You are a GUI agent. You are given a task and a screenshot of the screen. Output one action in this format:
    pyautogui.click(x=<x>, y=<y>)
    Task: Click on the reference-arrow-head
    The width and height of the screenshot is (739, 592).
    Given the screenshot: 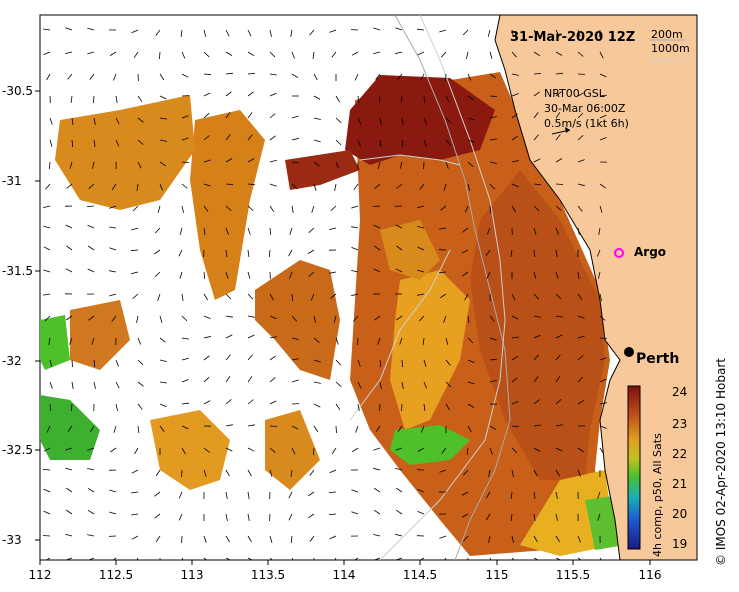 What is the action you would take?
    pyautogui.click(x=567, y=130)
    